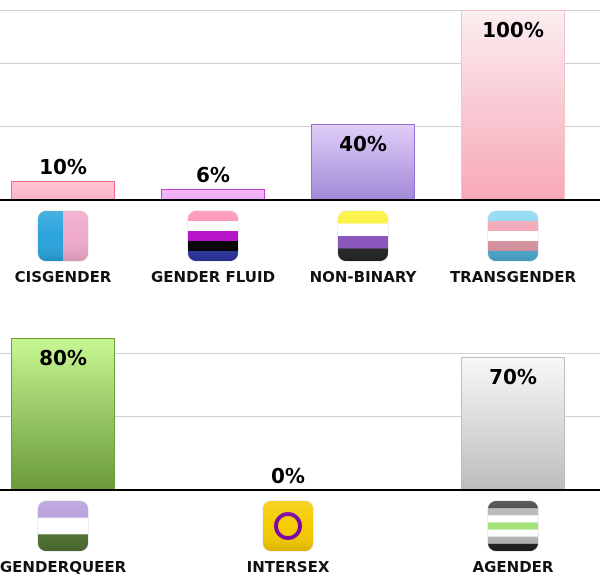 The width and height of the screenshot is (600, 580). What do you see at coordinates (63, 190) in the screenshot?
I see `bar-cisgender` at bounding box center [63, 190].